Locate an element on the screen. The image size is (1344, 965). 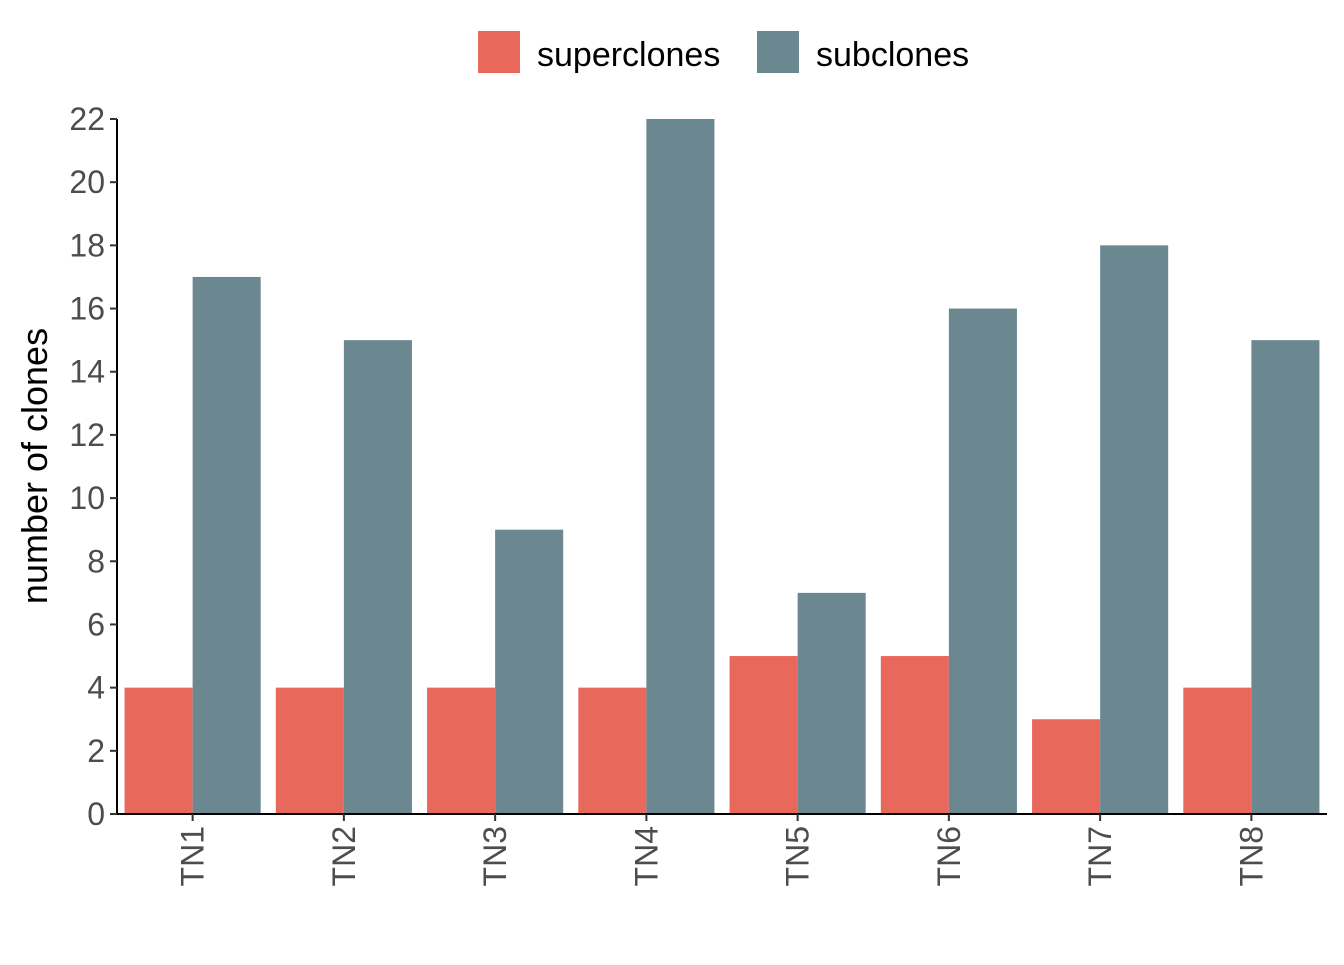
x-ticks: TN1 TN2 TN3 TN4 TN5 TN6 TN7 TN8 is located at coordinates (722, 850).